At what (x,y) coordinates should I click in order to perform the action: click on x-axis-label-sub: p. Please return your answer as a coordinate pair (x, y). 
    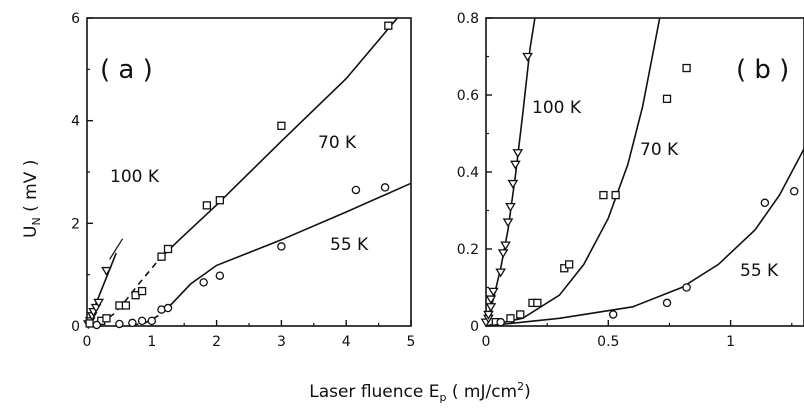
    Looking at the image, I should click on (442, 397).